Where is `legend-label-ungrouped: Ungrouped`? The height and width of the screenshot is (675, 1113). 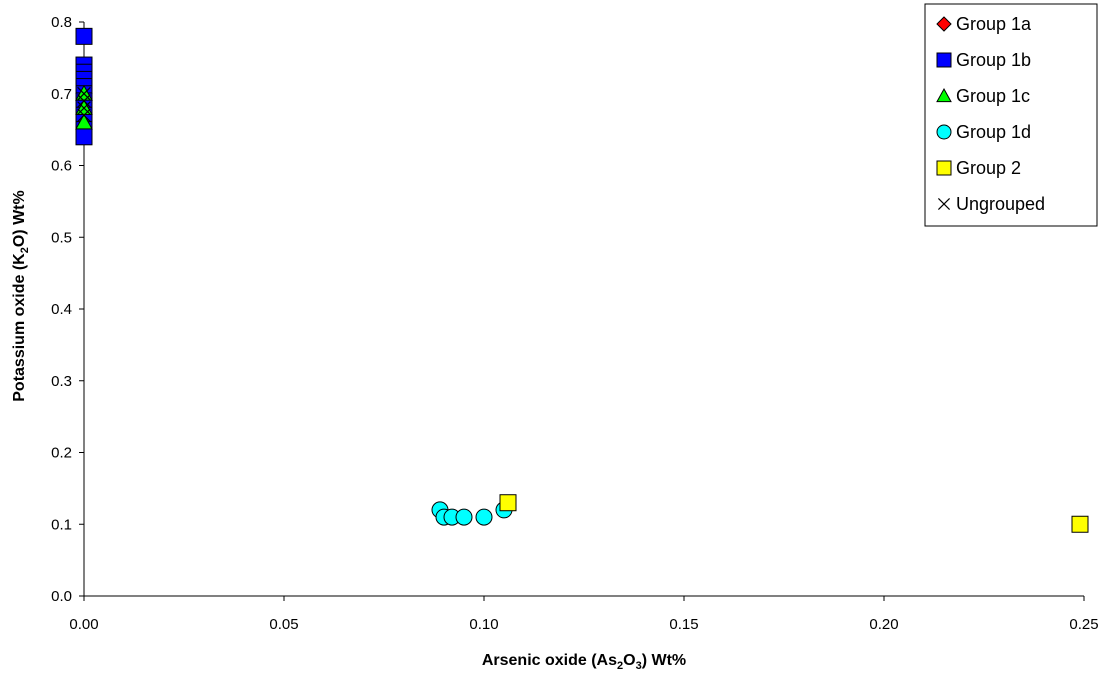 legend-label-ungrouped: Ungrouped is located at coordinates (1000, 204).